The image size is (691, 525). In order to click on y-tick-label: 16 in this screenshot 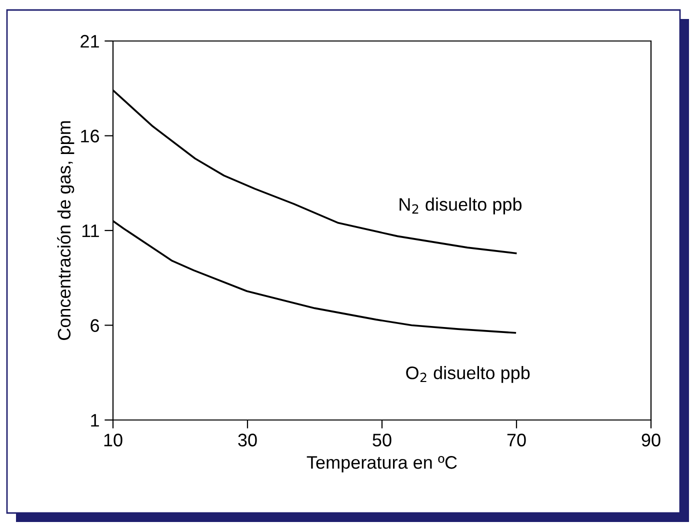, I will do `click(90, 136)`.